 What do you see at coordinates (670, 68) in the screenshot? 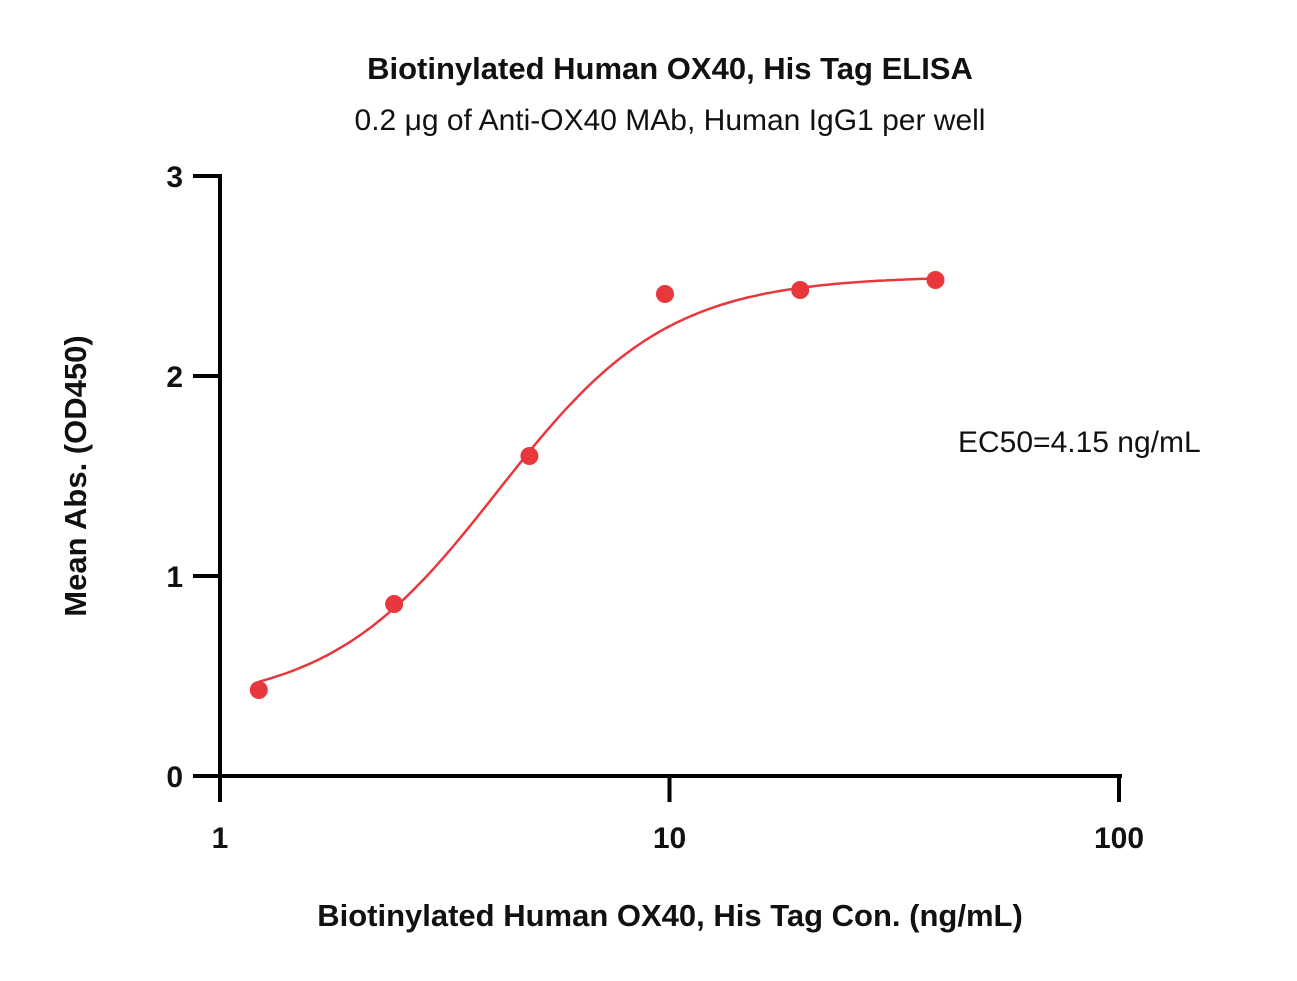
I see `chart-title: Biotinylated Human OX40, His Tag ELISA` at bounding box center [670, 68].